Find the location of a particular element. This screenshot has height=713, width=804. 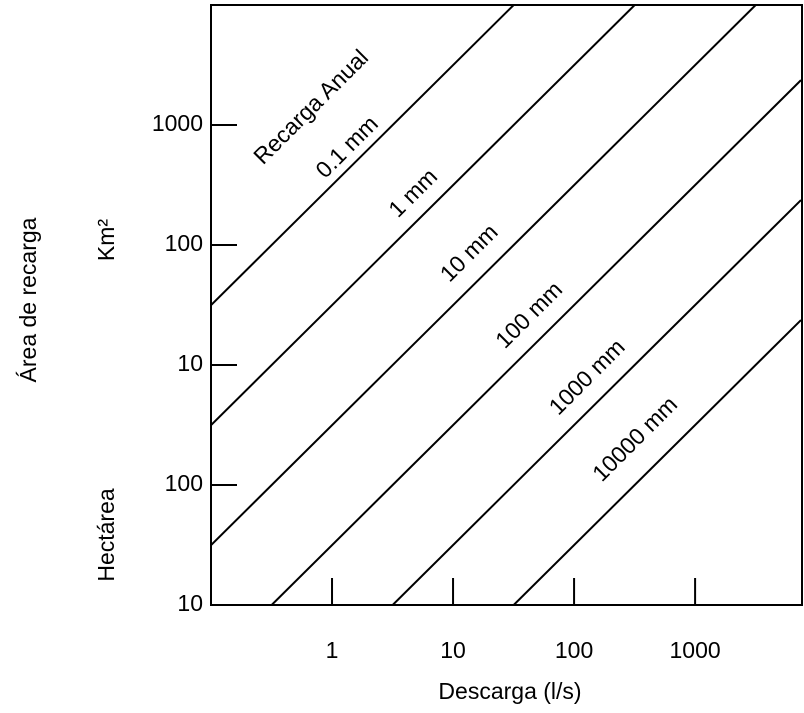

x-axis-label: Descarga (l/s) is located at coordinates (509, 691).